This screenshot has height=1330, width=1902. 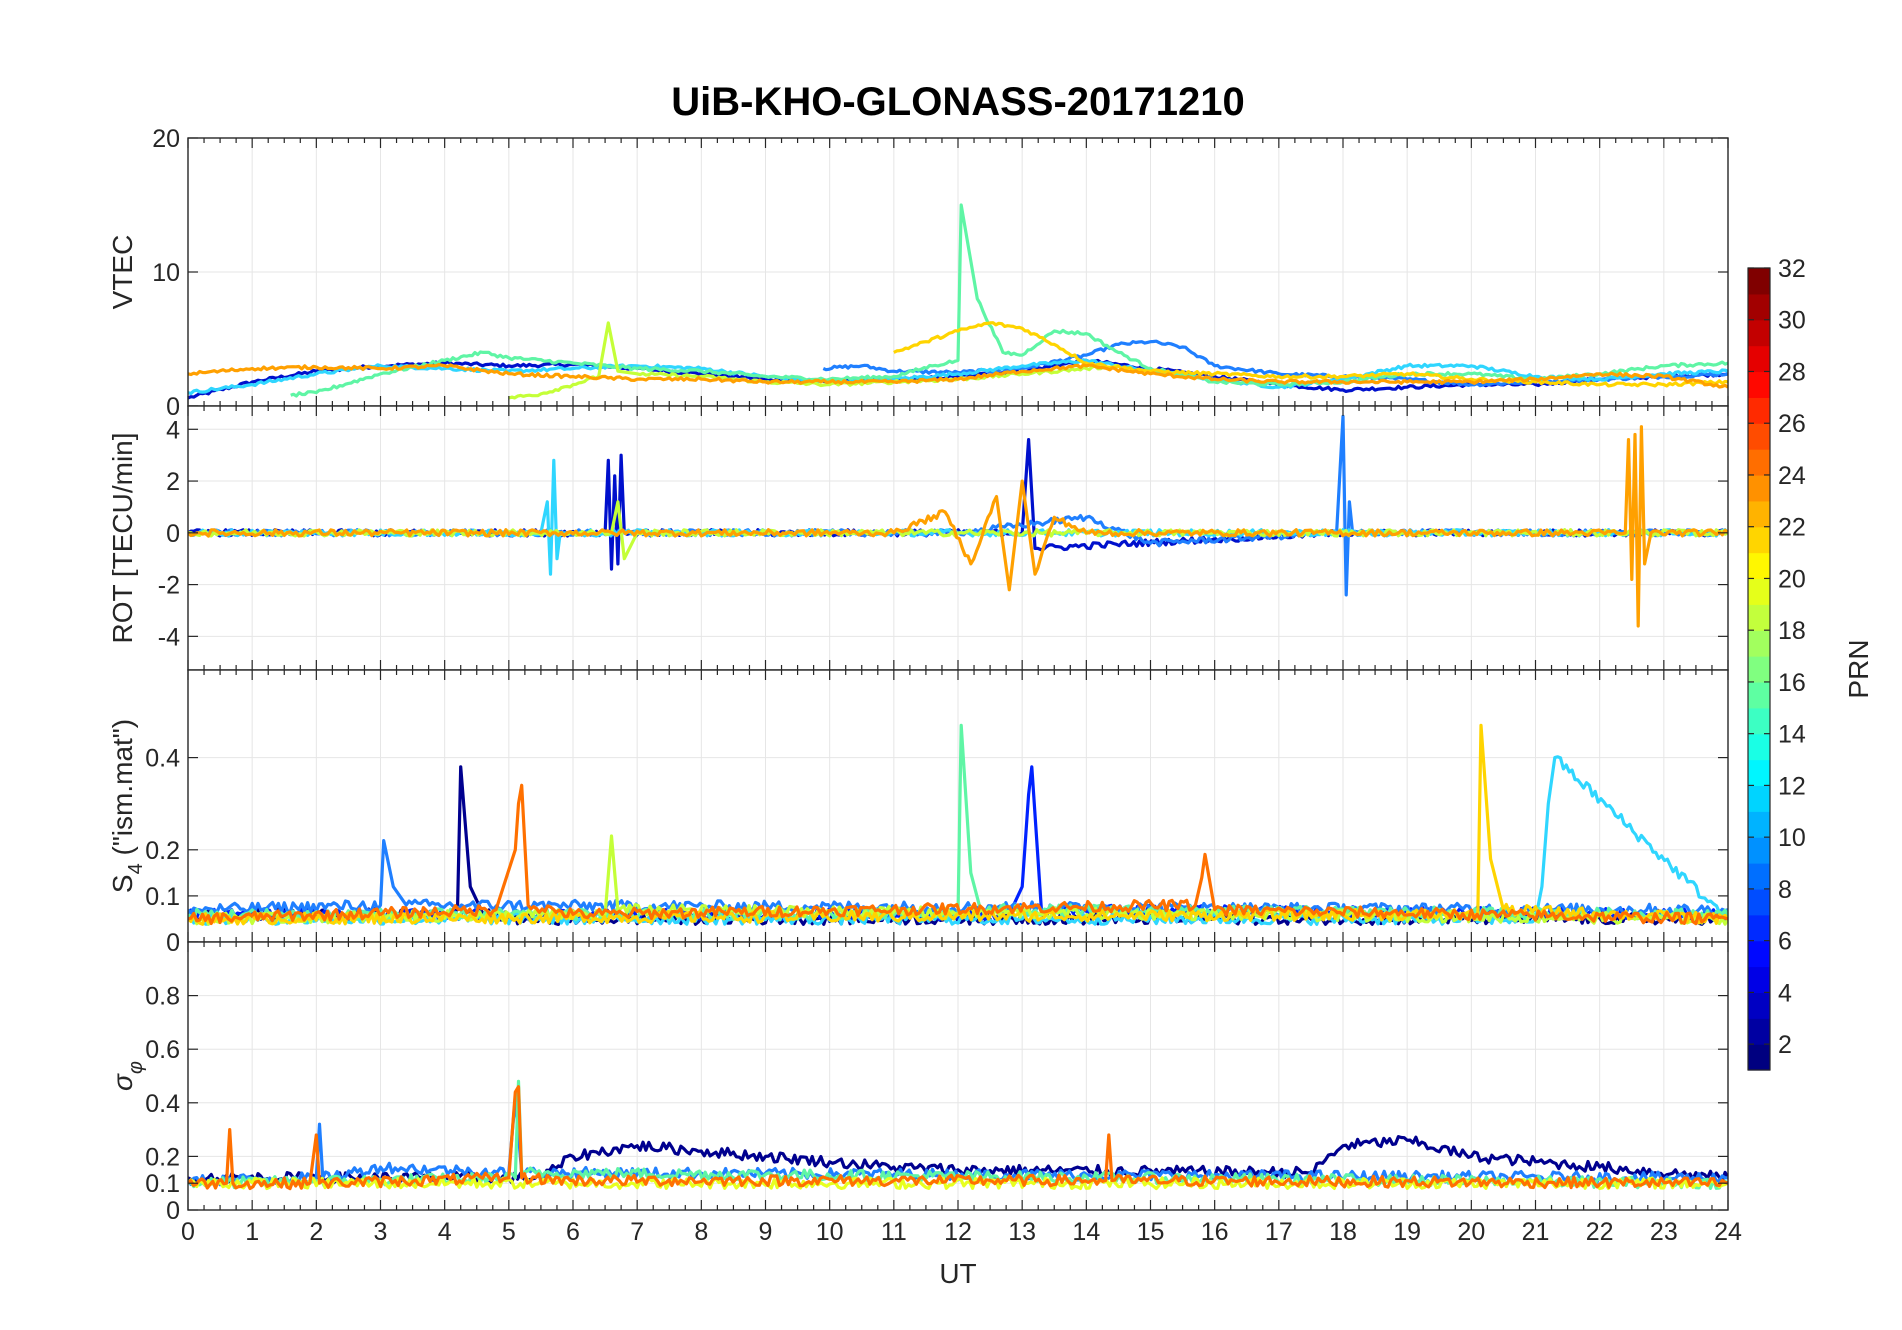 I want to click on x-tick-label: 8, so click(x=701, y=1232).